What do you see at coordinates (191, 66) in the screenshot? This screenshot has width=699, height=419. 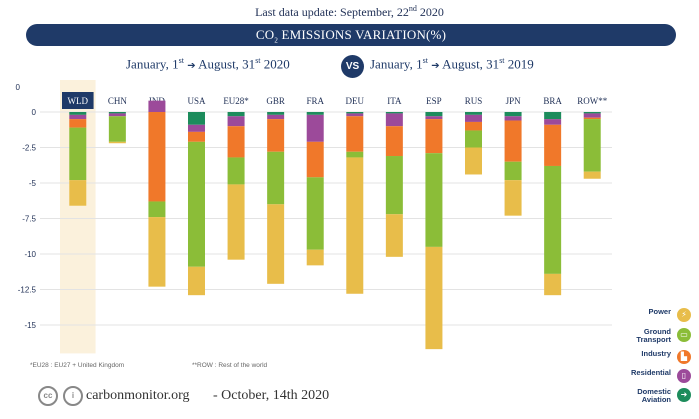 I see `arrow-right-icon: ➔` at bounding box center [191, 66].